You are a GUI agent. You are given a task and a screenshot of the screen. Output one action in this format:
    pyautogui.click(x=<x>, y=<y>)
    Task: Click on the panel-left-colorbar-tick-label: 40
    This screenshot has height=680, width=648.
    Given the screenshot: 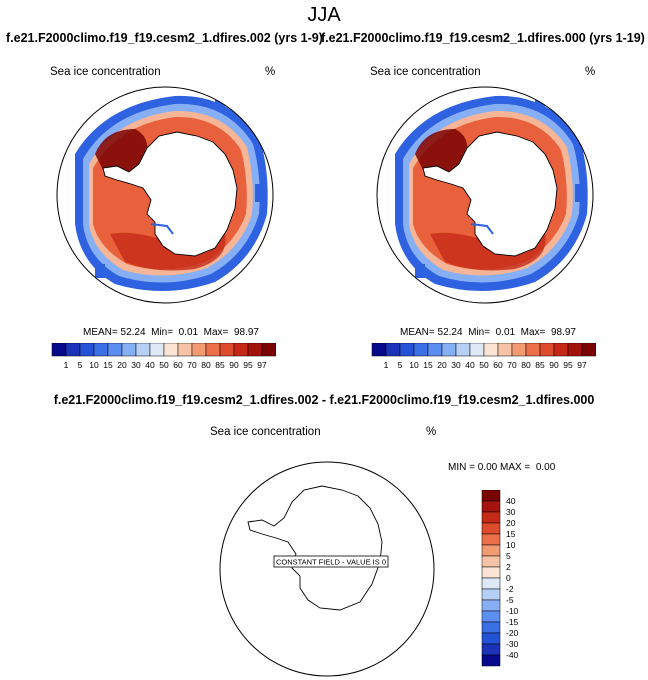 What is the action you would take?
    pyautogui.click(x=150, y=365)
    